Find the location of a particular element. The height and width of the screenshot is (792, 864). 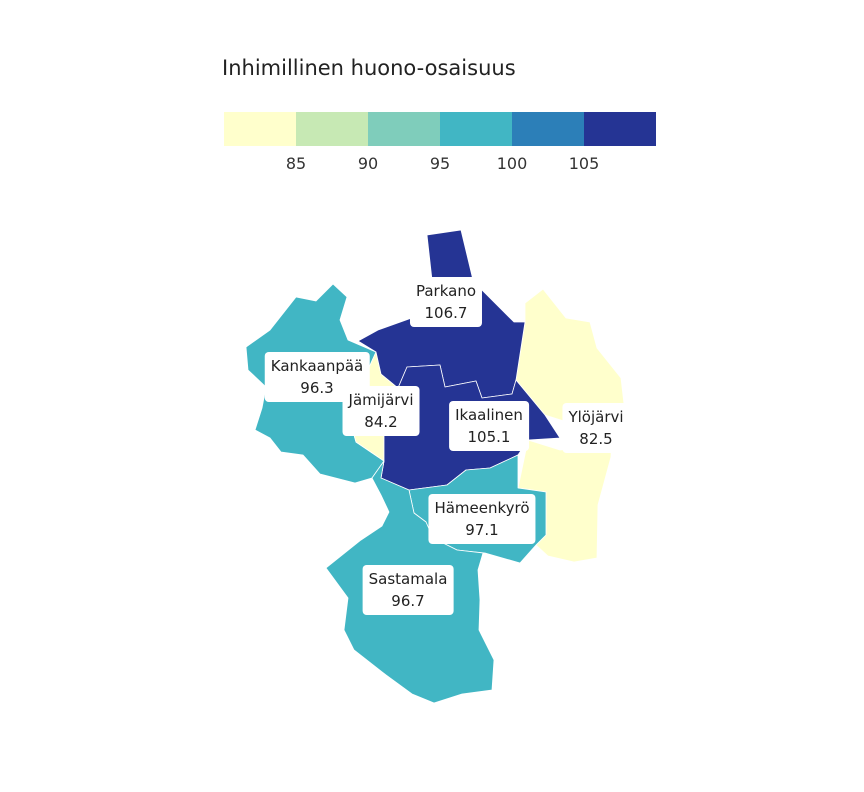

region-value: 96.7 is located at coordinates (408, 601).